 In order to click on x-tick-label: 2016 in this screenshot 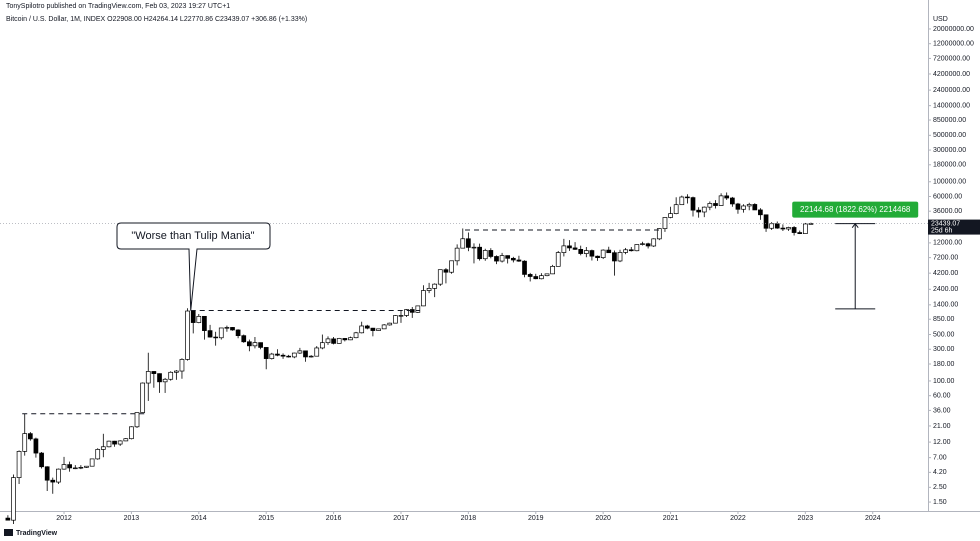, I will do `click(334, 518)`.